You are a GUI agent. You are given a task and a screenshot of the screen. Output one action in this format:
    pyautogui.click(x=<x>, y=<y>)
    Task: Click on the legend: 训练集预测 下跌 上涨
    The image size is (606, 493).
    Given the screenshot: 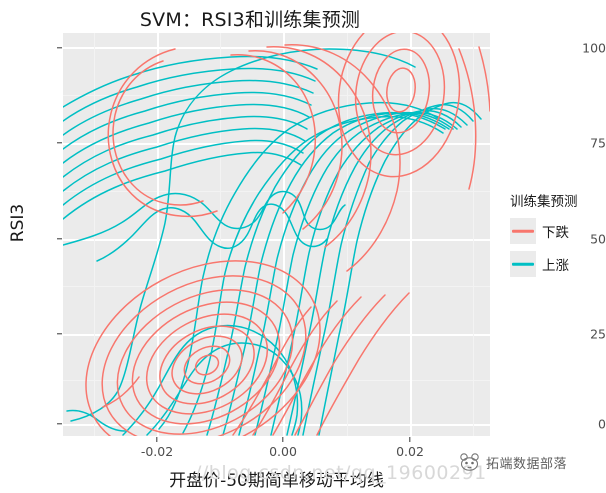 What is the action you would take?
    pyautogui.click(x=544, y=237)
    